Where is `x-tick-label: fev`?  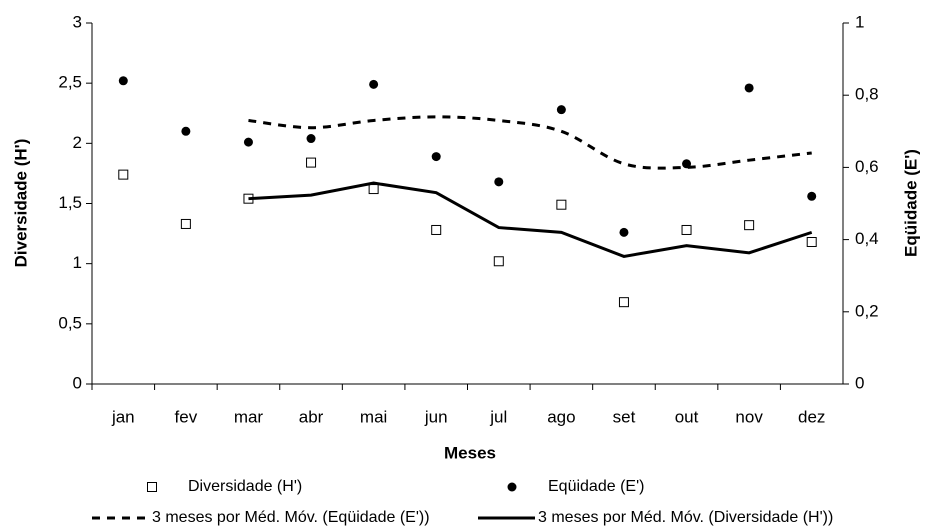 x-tick-label: fev is located at coordinates (186, 416).